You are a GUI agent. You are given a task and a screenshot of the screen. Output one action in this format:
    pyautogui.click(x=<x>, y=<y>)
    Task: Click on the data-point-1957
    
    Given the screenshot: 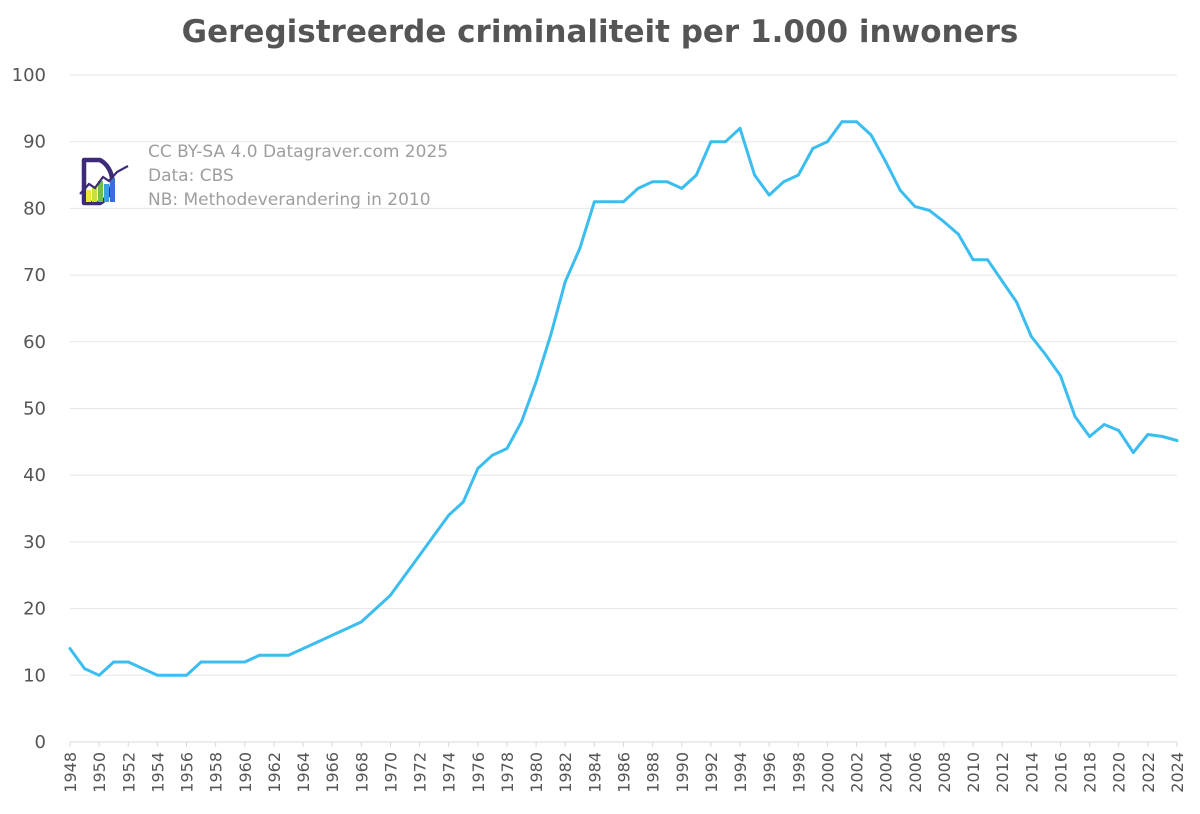 What is the action you would take?
    pyautogui.click(x=201, y=662)
    